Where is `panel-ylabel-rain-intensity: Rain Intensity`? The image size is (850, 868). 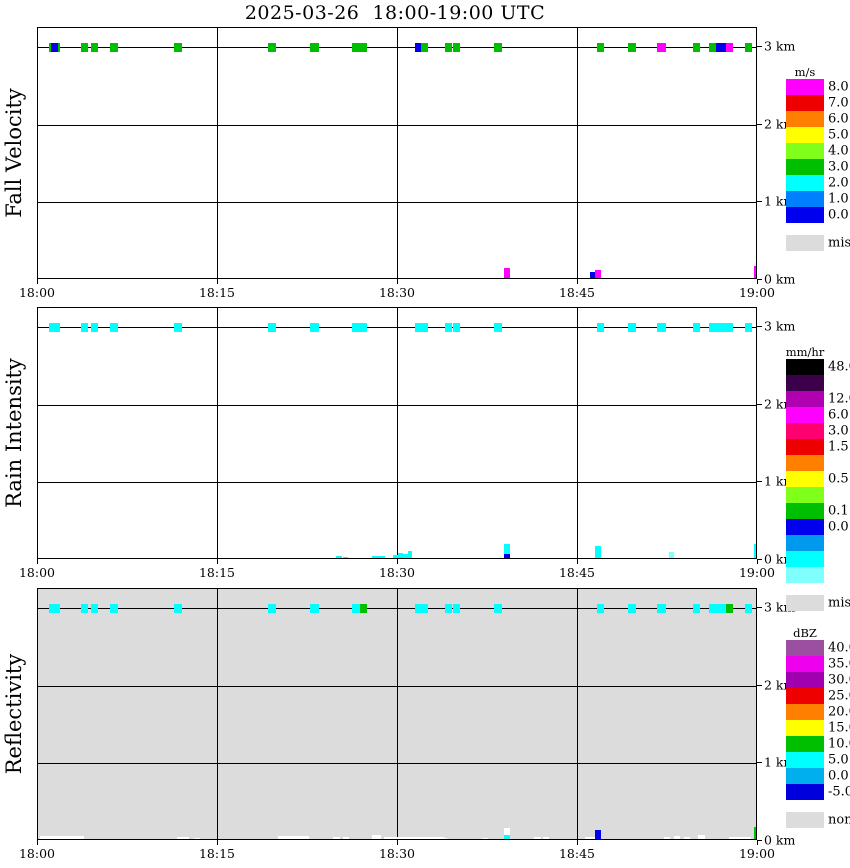
panel-ylabel-rain-intensity: Rain Intensity is located at coordinates (14, 433).